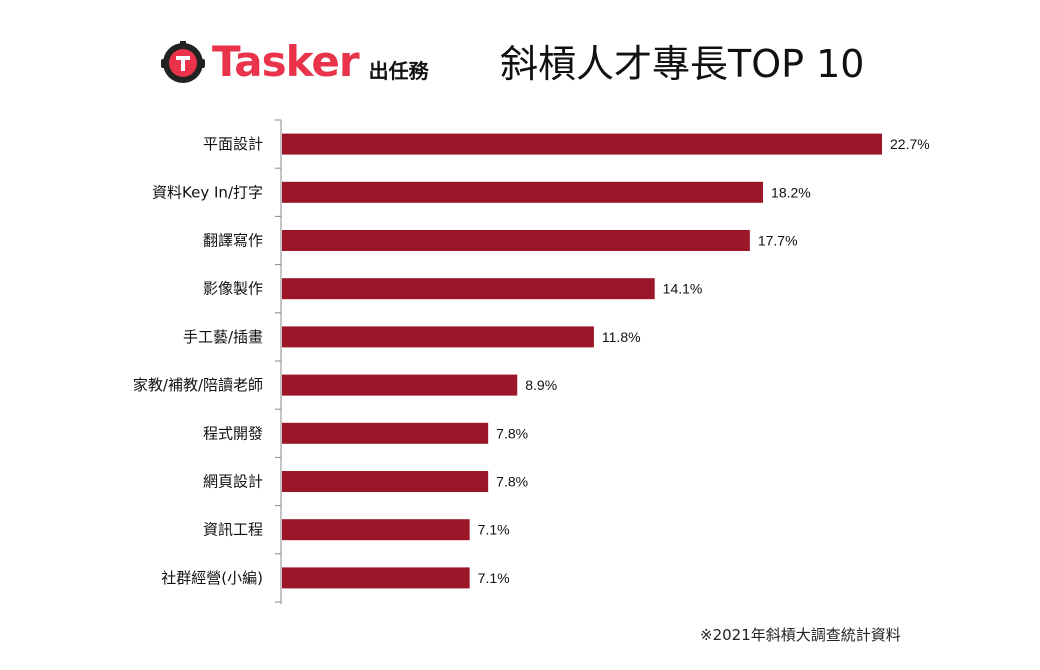  What do you see at coordinates (223, 337) in the screenshot?
I see `category-label: 手工藝/插畫` at bounding box center [223, 337].